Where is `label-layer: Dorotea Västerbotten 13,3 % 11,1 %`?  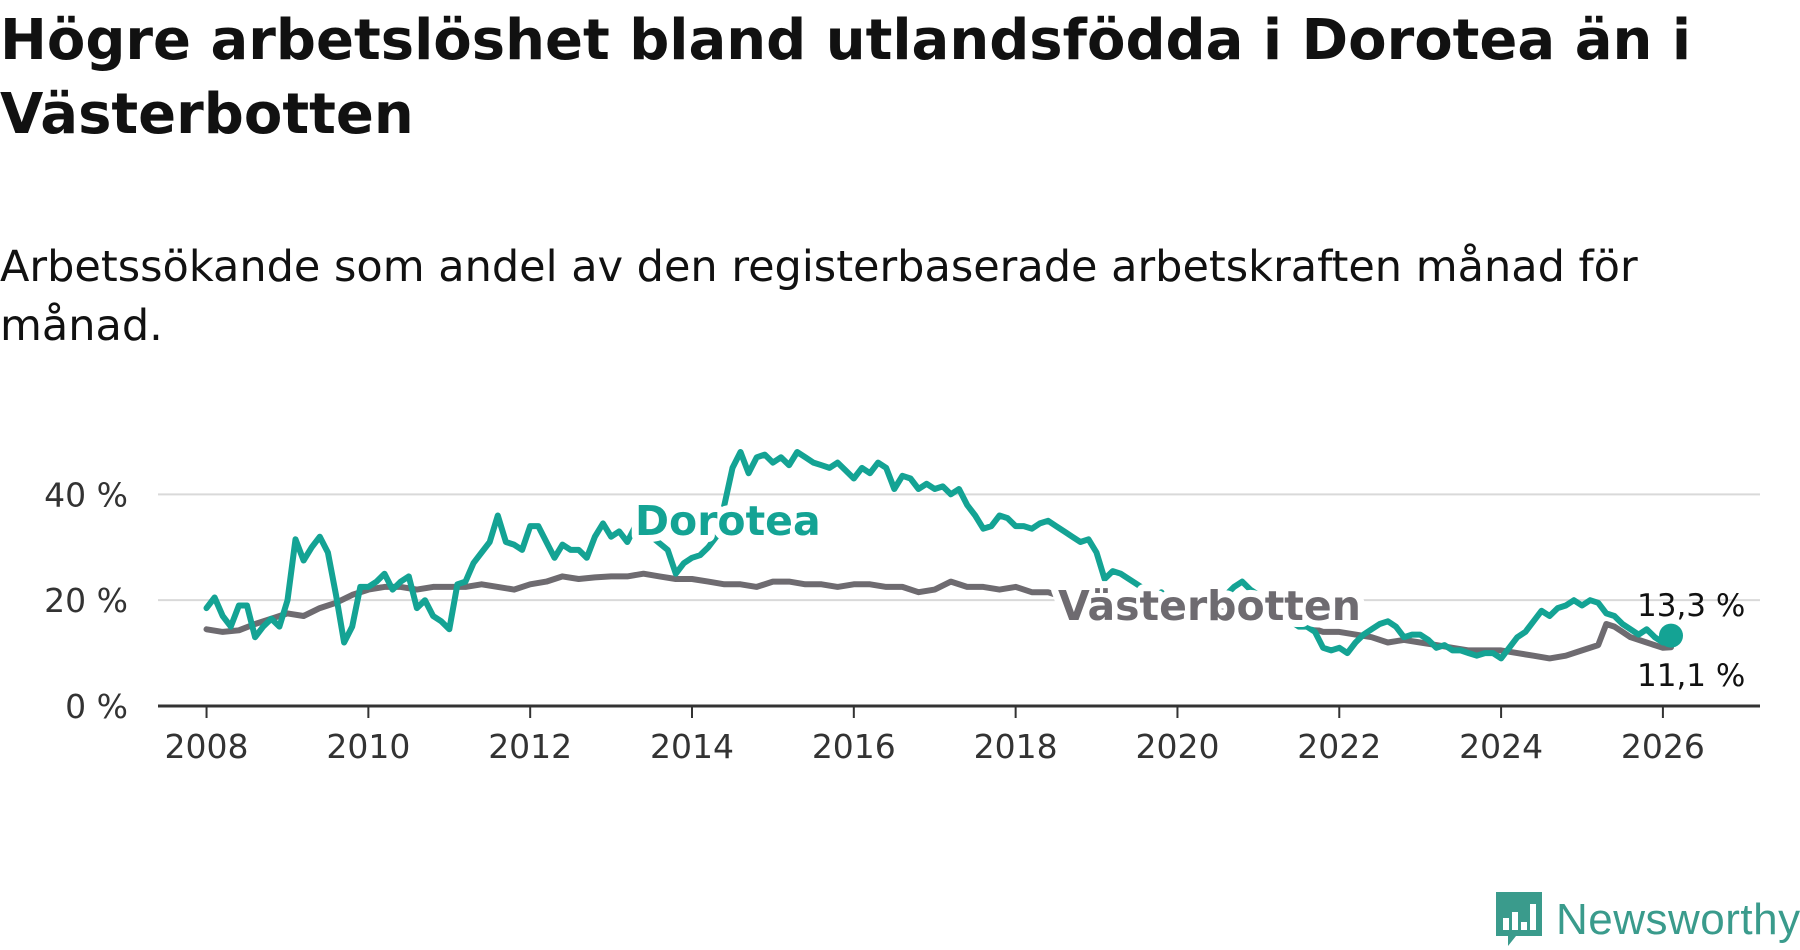
label-layer: Dorotea Västerbotten 13,3 % 11,1 % is located at coordinates (1186, 592).